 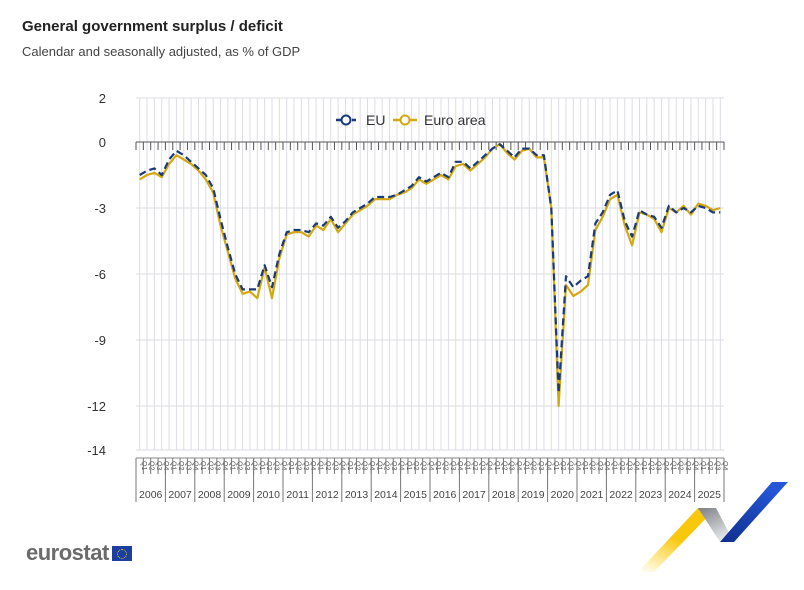 I want to click on eurostat-logo: eurostat, so click(x=79, y=553).